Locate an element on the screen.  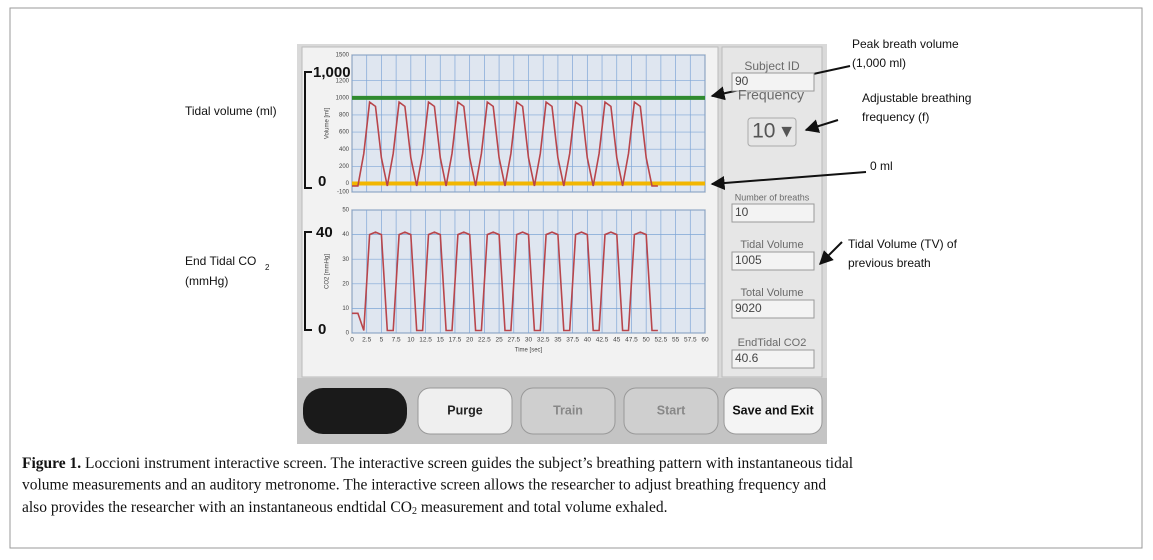
x-tick-label: 15 is located at coordinates (441, 340).